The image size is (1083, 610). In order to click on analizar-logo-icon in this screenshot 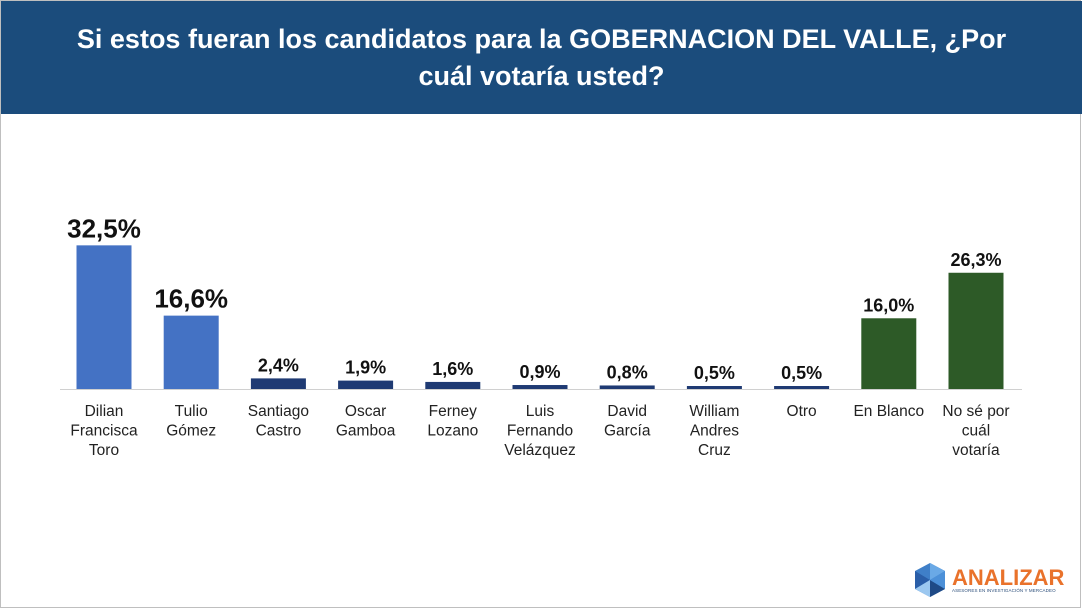, I will do `click(930, 580)`.